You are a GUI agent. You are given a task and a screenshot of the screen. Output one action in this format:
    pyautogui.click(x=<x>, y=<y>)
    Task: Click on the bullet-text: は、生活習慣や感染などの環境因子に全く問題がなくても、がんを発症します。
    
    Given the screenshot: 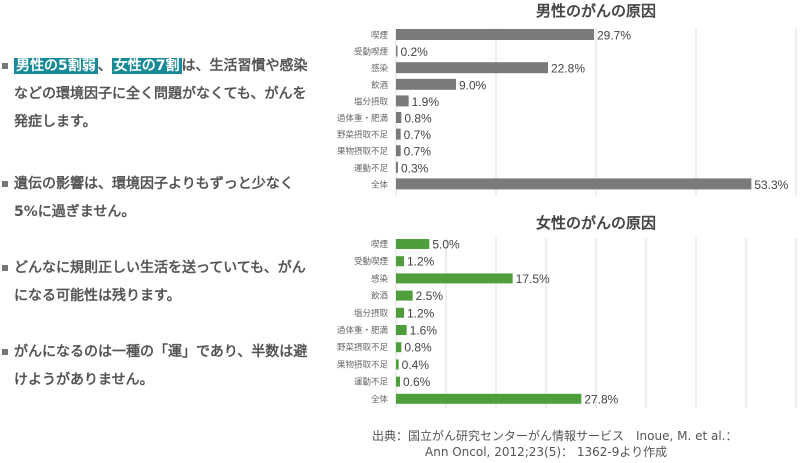 What is the action you would take?
    pyautogui.click(x=161, y=94)
    